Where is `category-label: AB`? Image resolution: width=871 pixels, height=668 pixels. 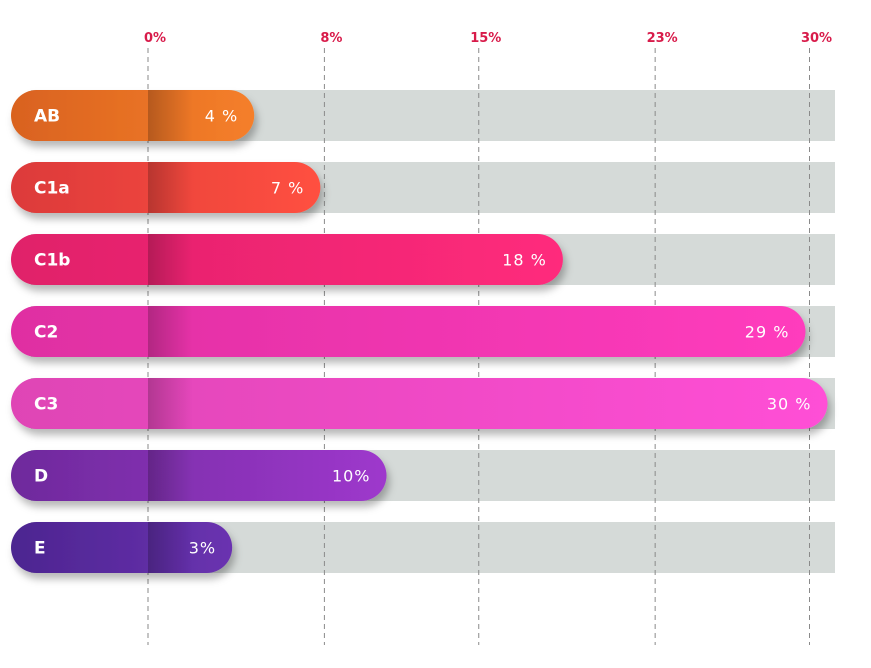
category-label: AB is located at coordinates (47, 117).